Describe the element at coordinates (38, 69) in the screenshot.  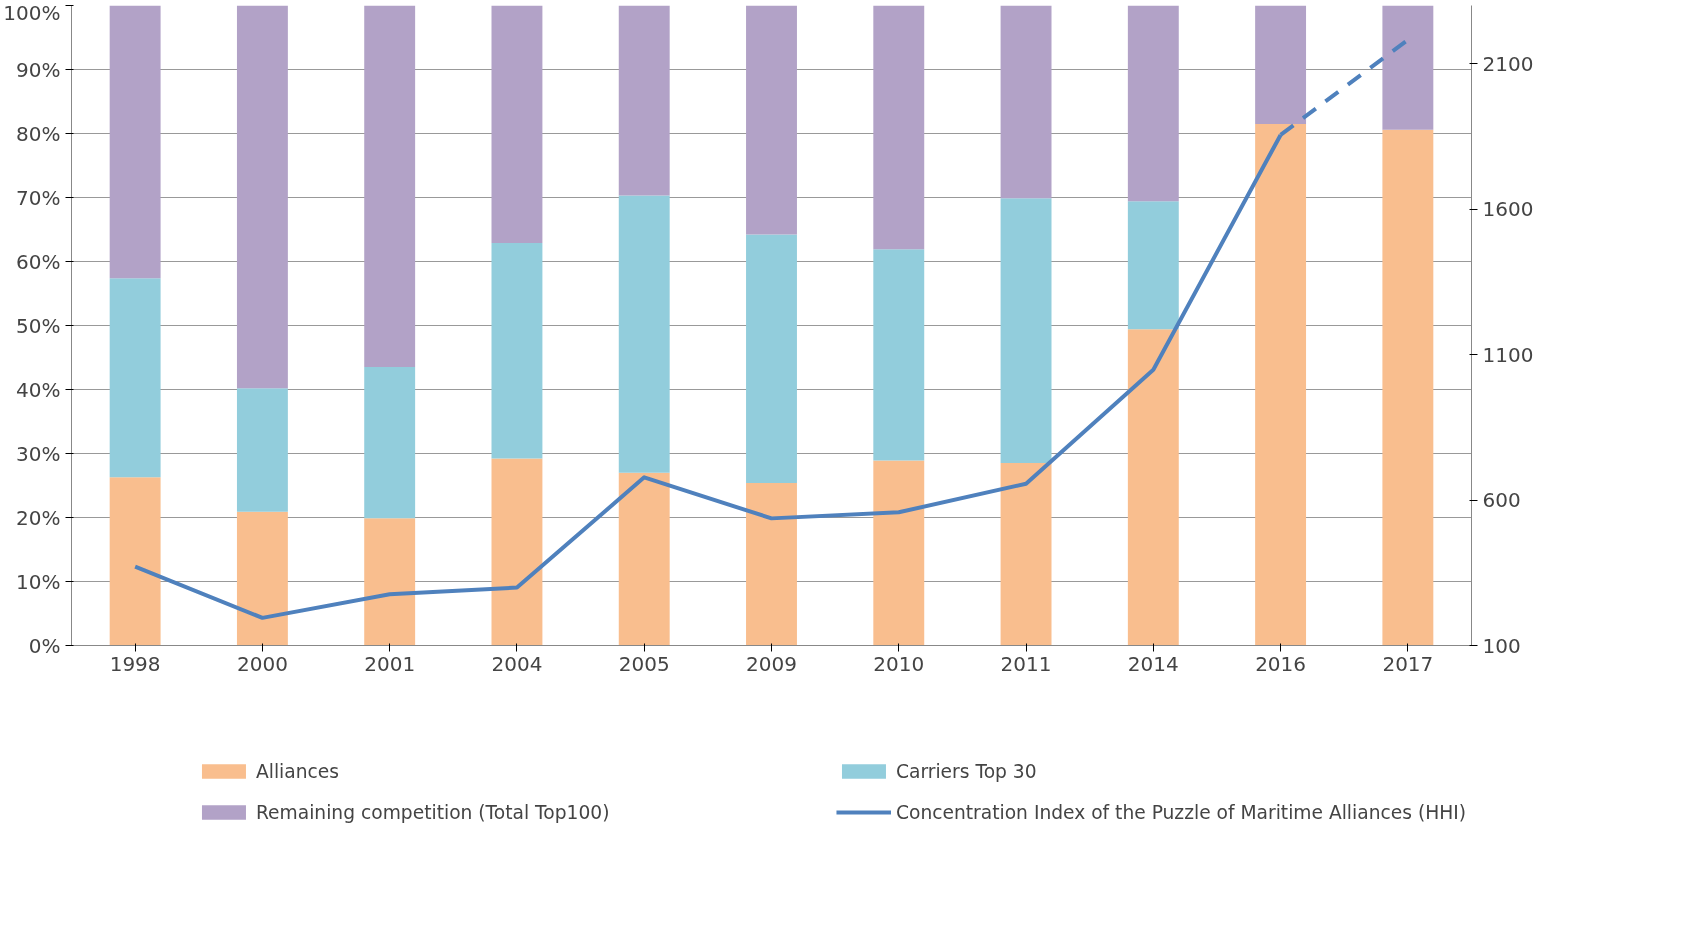
I see `y-tick-label: 90%` at that location.